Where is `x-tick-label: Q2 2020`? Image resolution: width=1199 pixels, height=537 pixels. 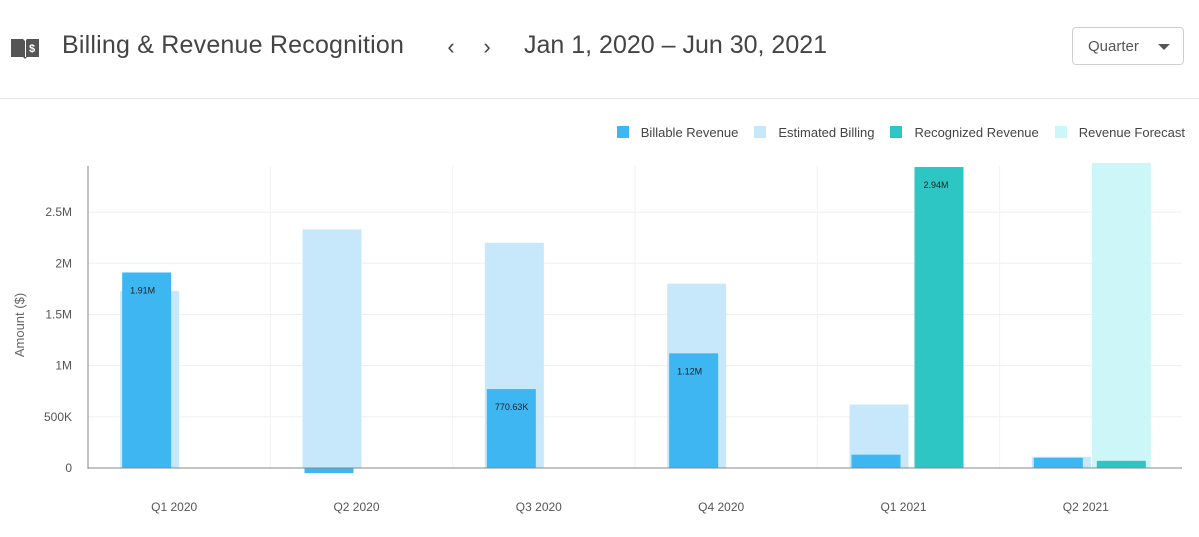
x-tick-label: Q2 2020 is located at coordinates (356, 507).